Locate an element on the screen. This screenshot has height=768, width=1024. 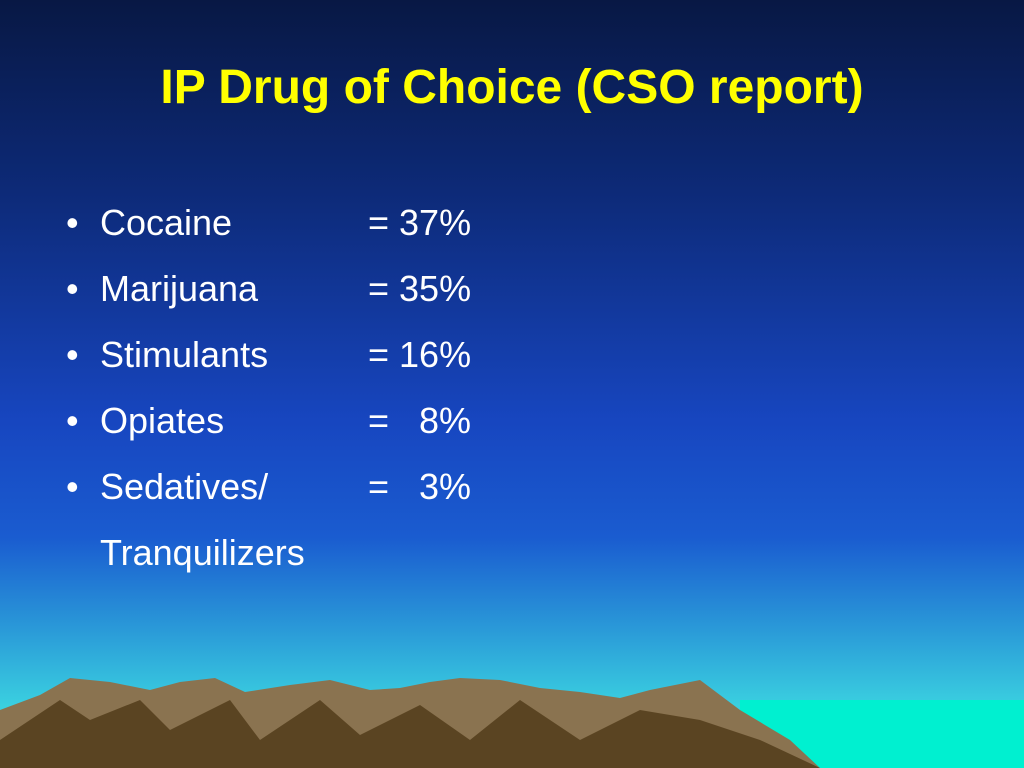
item-label: Opiates is located at coordinates (162, 420).